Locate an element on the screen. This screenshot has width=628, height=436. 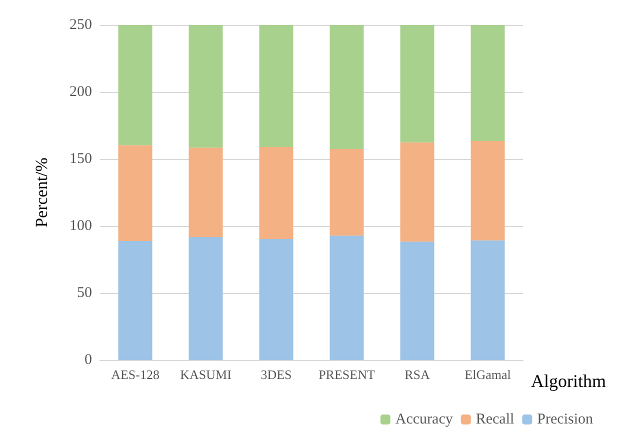
legend-label: Recall is located at coordinates (495, 420).